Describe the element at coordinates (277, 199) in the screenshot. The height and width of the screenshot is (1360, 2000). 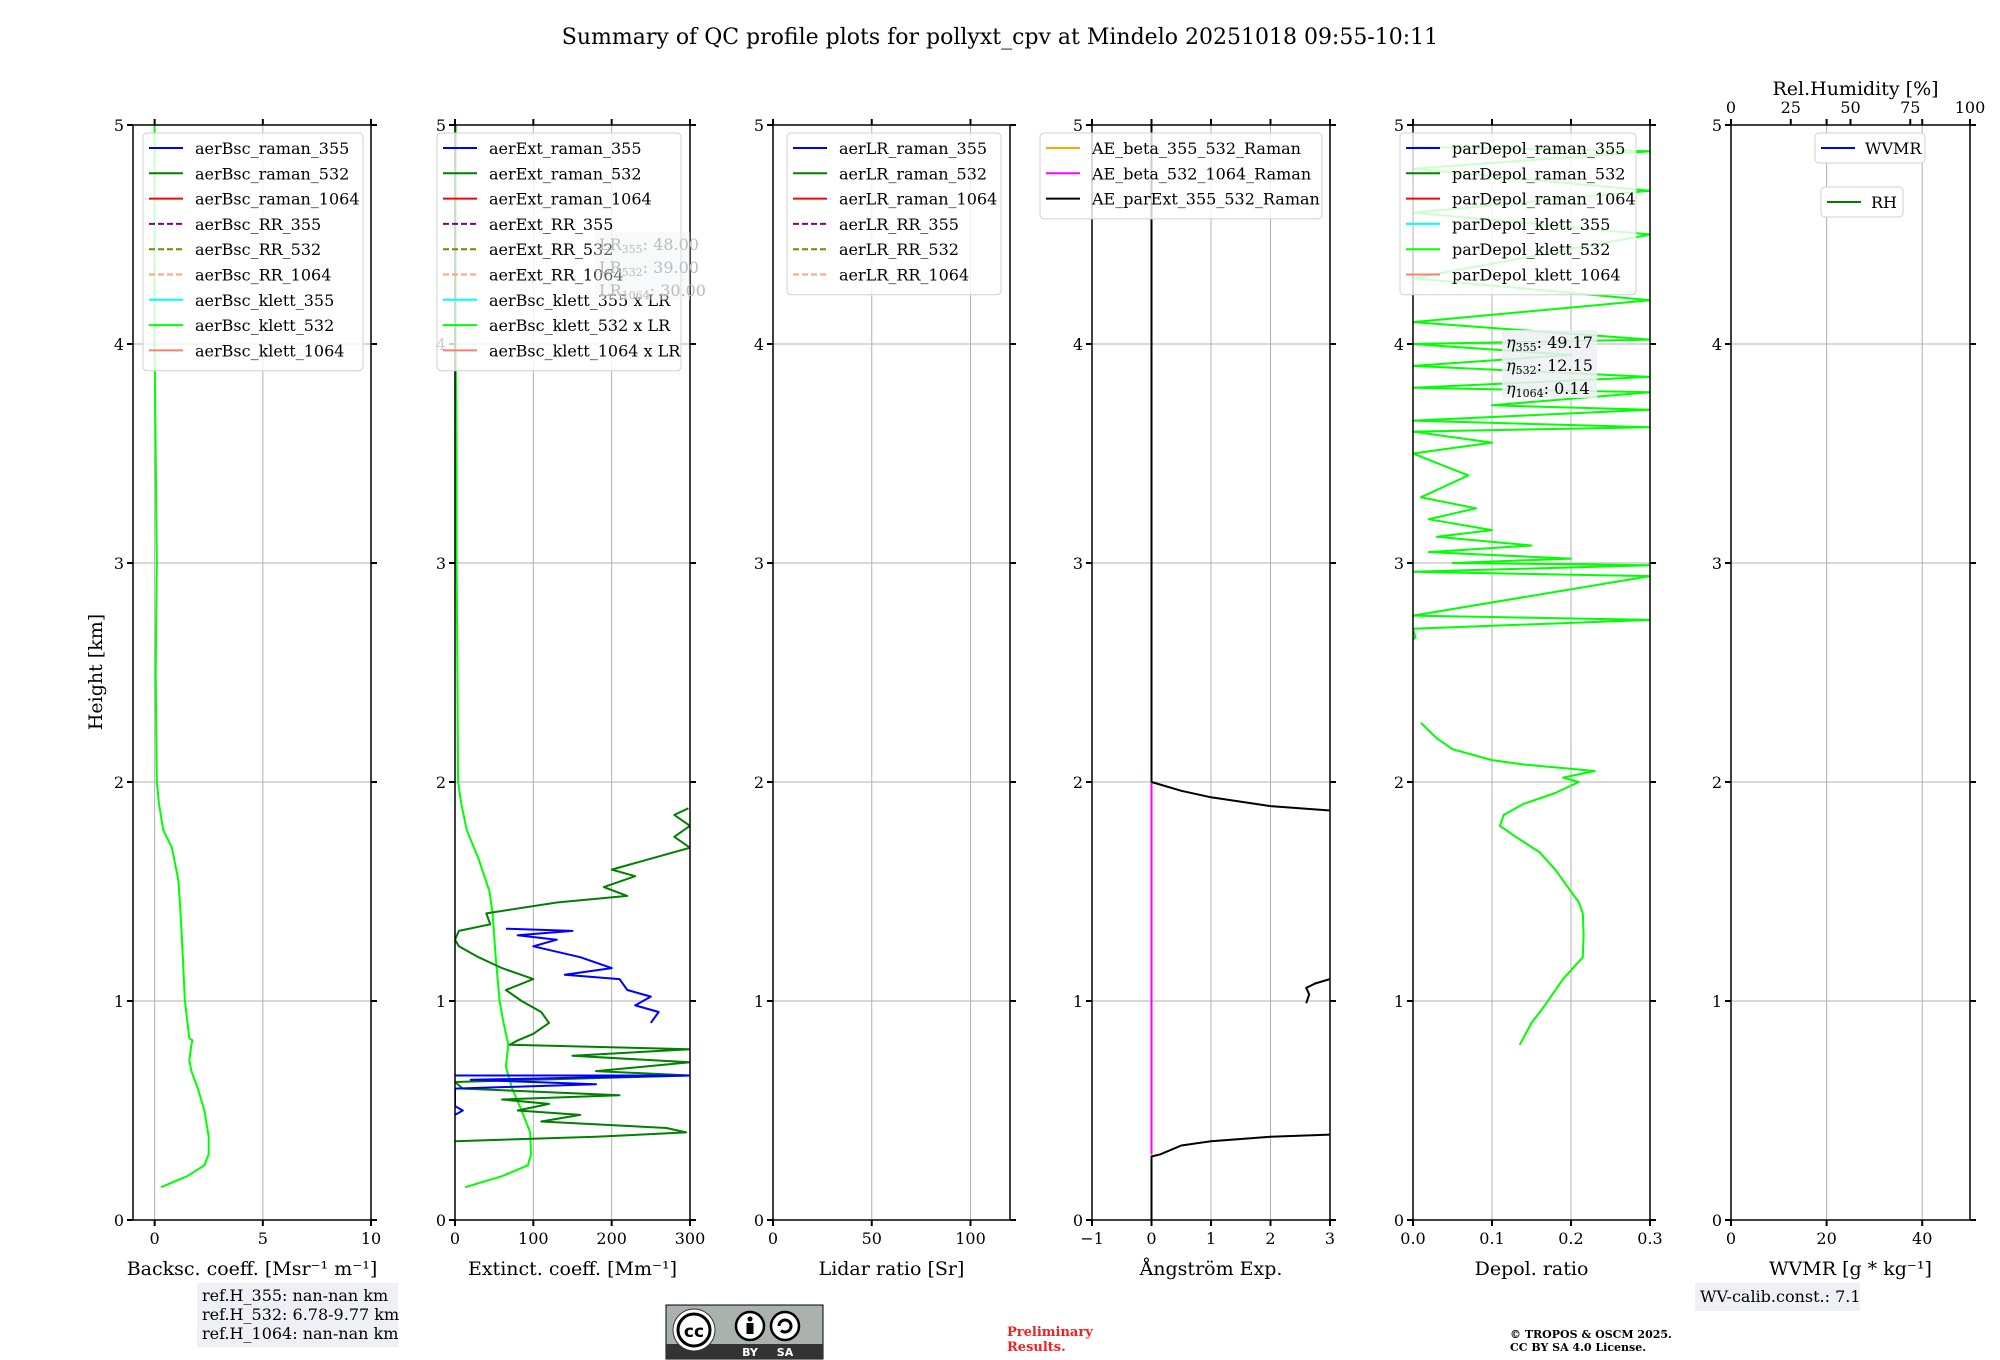
I see `legend-item: aerBsc_raman_1064` at that location.